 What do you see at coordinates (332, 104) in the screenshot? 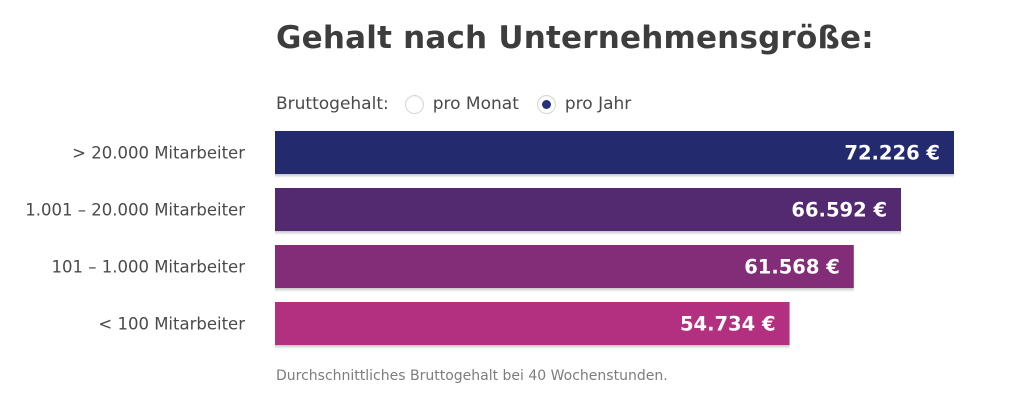
I see `toggle-label: Bruttogehalt:` at bounding box center [332, 104].